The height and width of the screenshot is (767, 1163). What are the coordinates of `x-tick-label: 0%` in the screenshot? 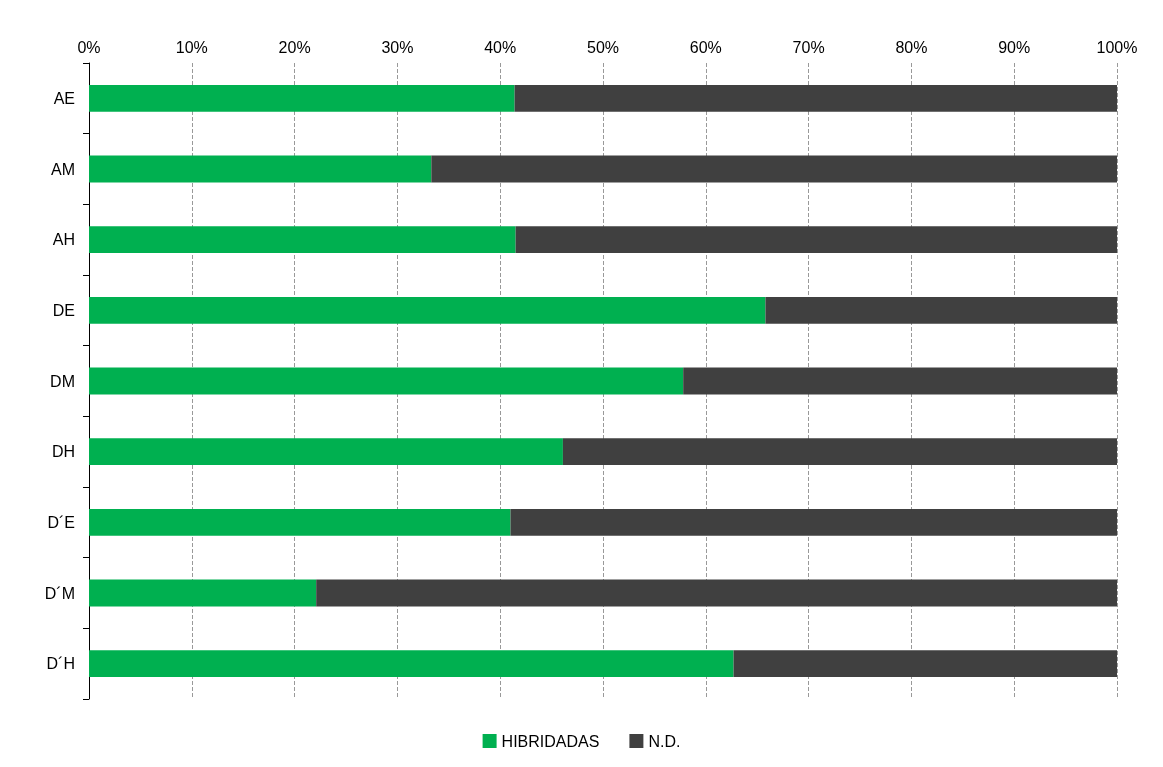 It's located at (89, 47).